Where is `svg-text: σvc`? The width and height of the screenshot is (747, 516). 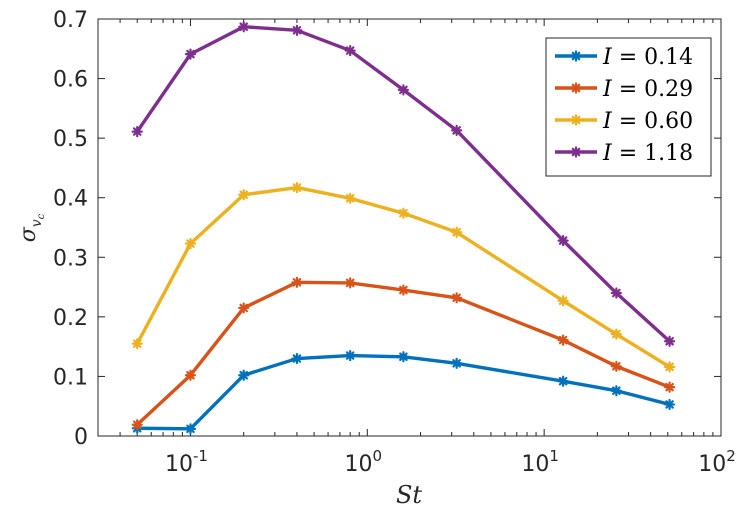 svg-text: σvc is located at coordinates (31, 227).